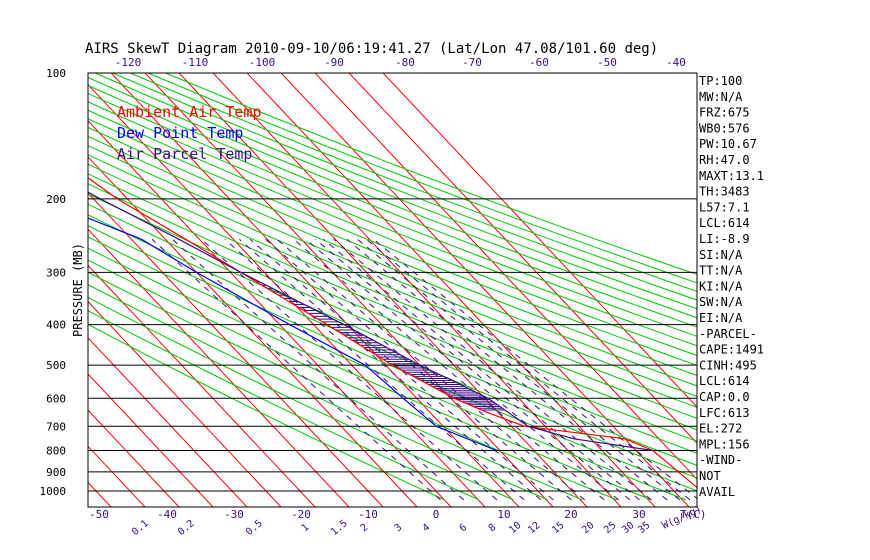 The height and width of the screenshot is (560, 870). What do you see at coordinates (56, 199) in the screenshot?
I see `pressure-tick-label: 200` at bounding box center [56, 199].